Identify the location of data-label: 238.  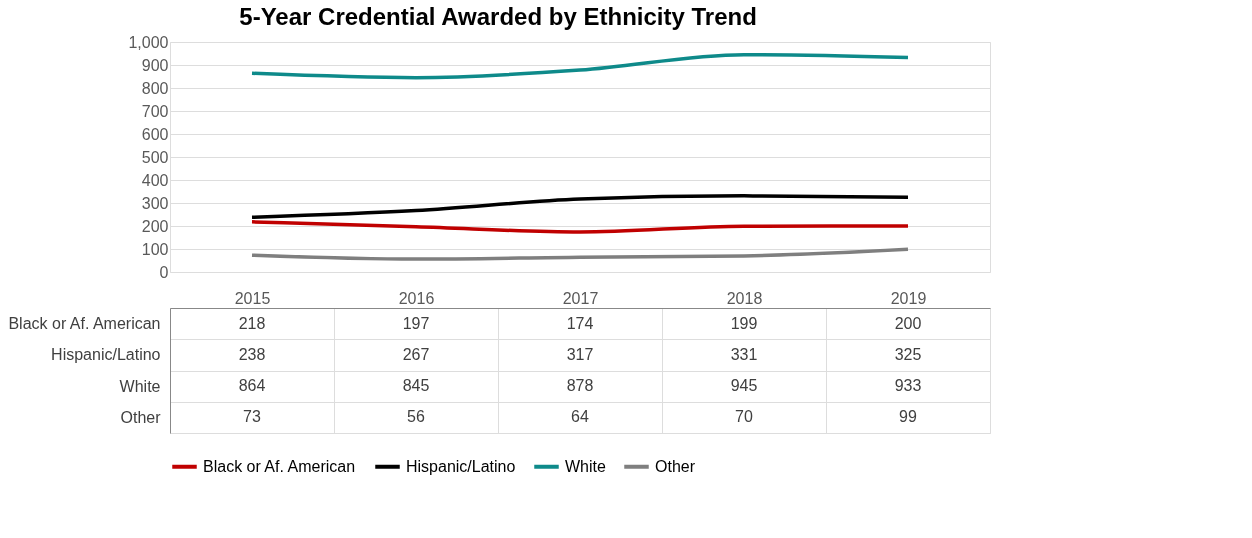
(252, 354).